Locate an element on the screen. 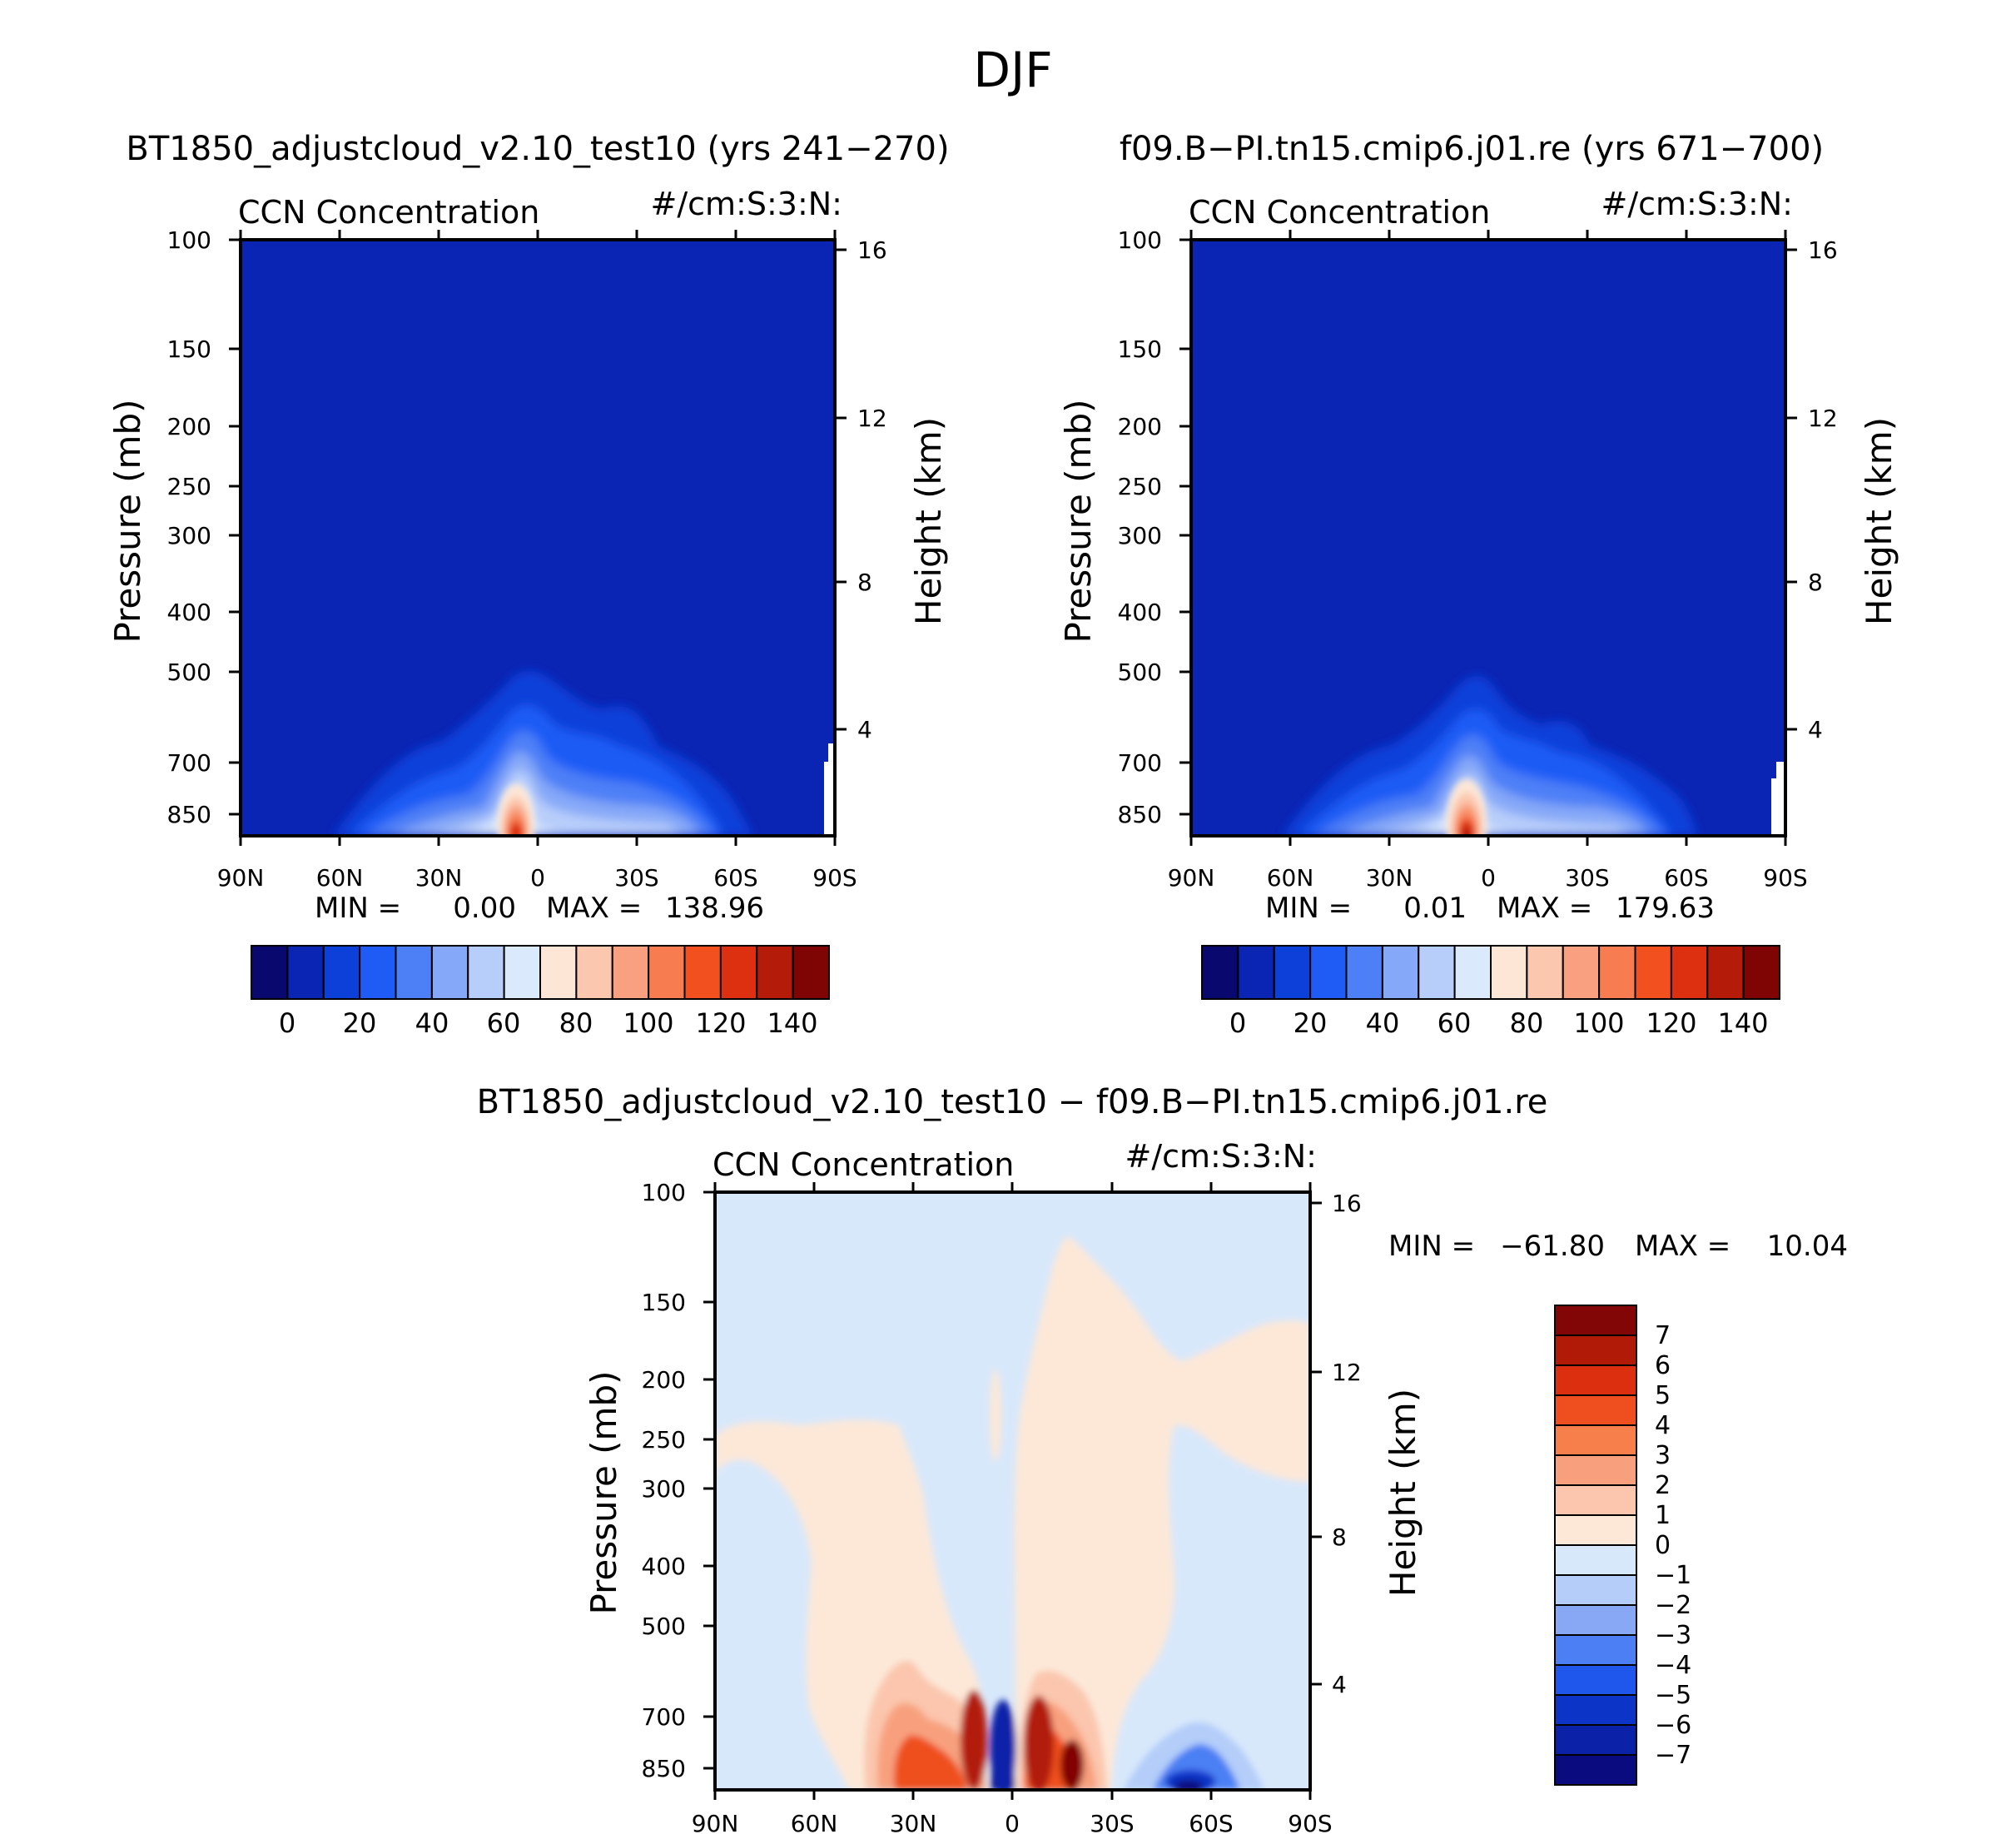 This screenshot has width=2016, height=1834. colorbar-label: 60 is located at coordinates (504, 1023).